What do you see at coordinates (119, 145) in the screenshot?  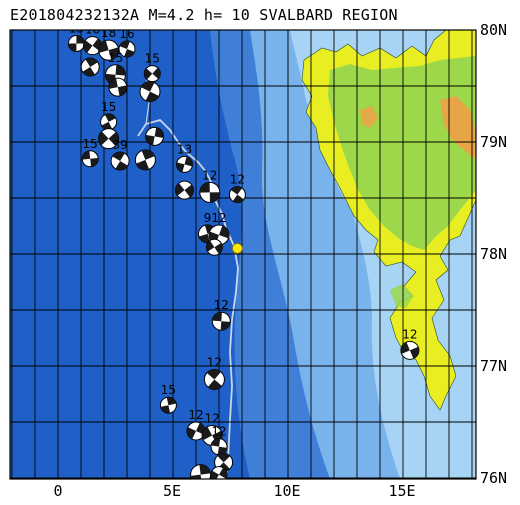 I see `event-depth-label: 39` at bounding box center [119, 145].